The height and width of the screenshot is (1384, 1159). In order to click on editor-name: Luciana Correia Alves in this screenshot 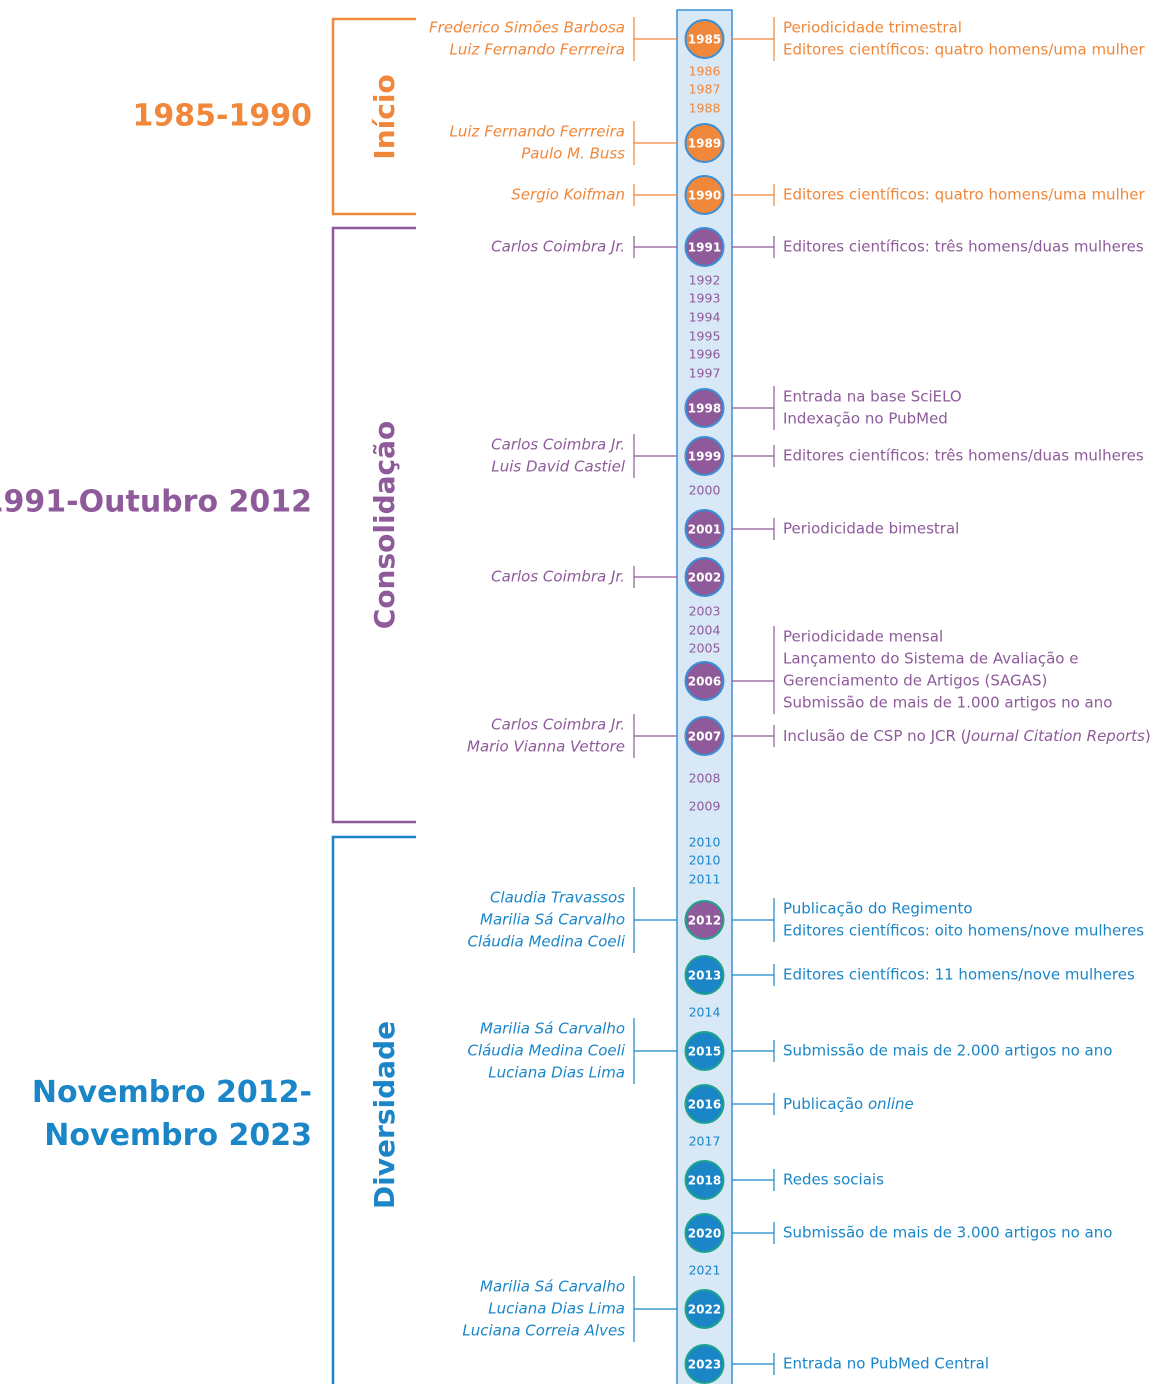, I will do `click(543, 1331)`.